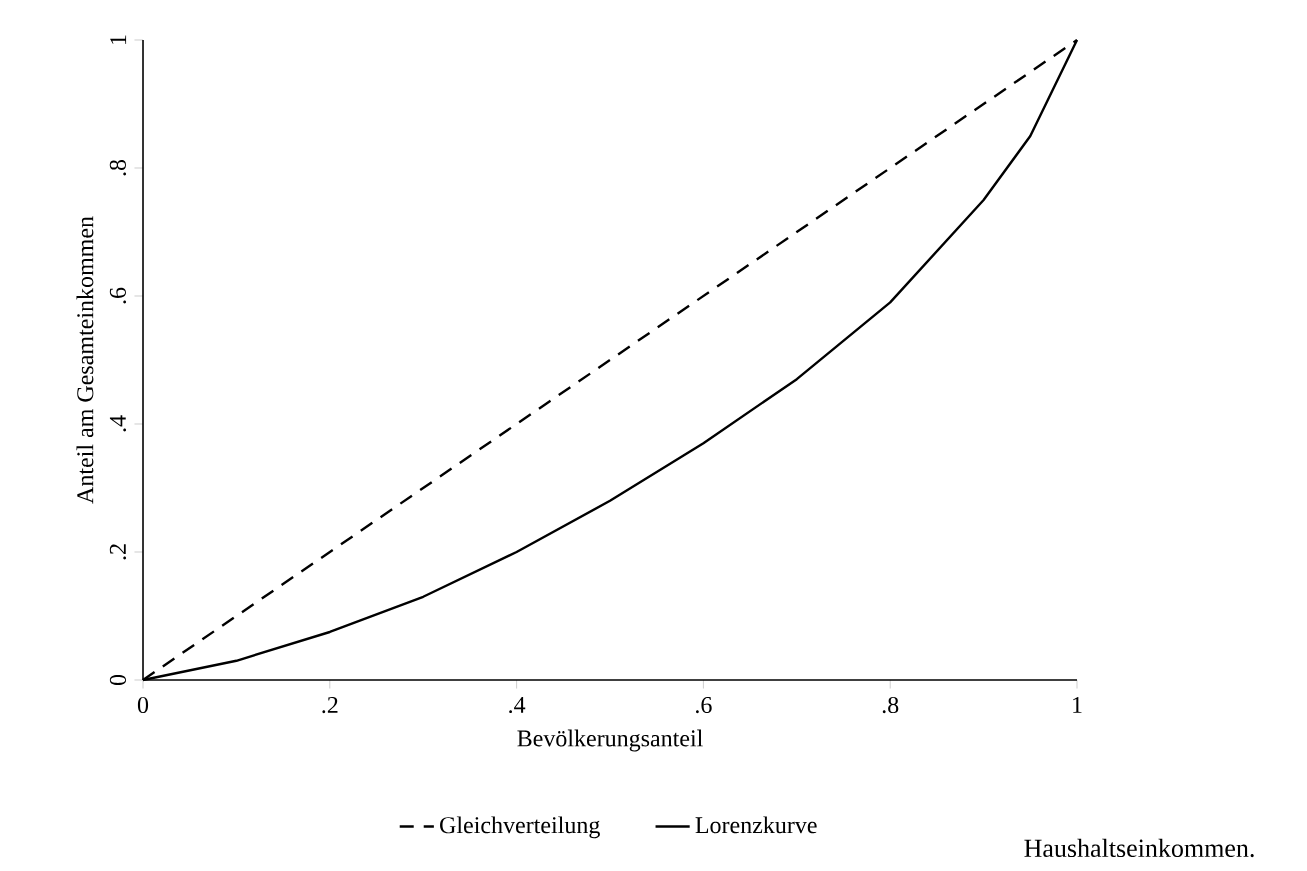  What do you see at coordinates (610, 740) in the screenshot?
I see `x-axis-title: Bevölkerungsanteil` at bounding box center [610, 740].